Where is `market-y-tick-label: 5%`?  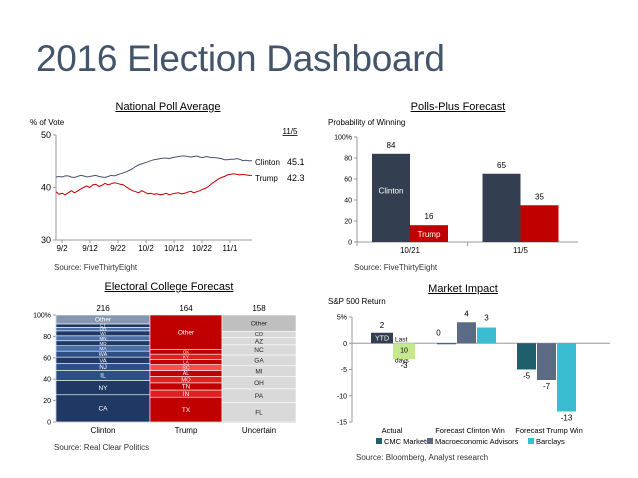 market-y-tick-label: 5% is located at coordinates (342, 318).